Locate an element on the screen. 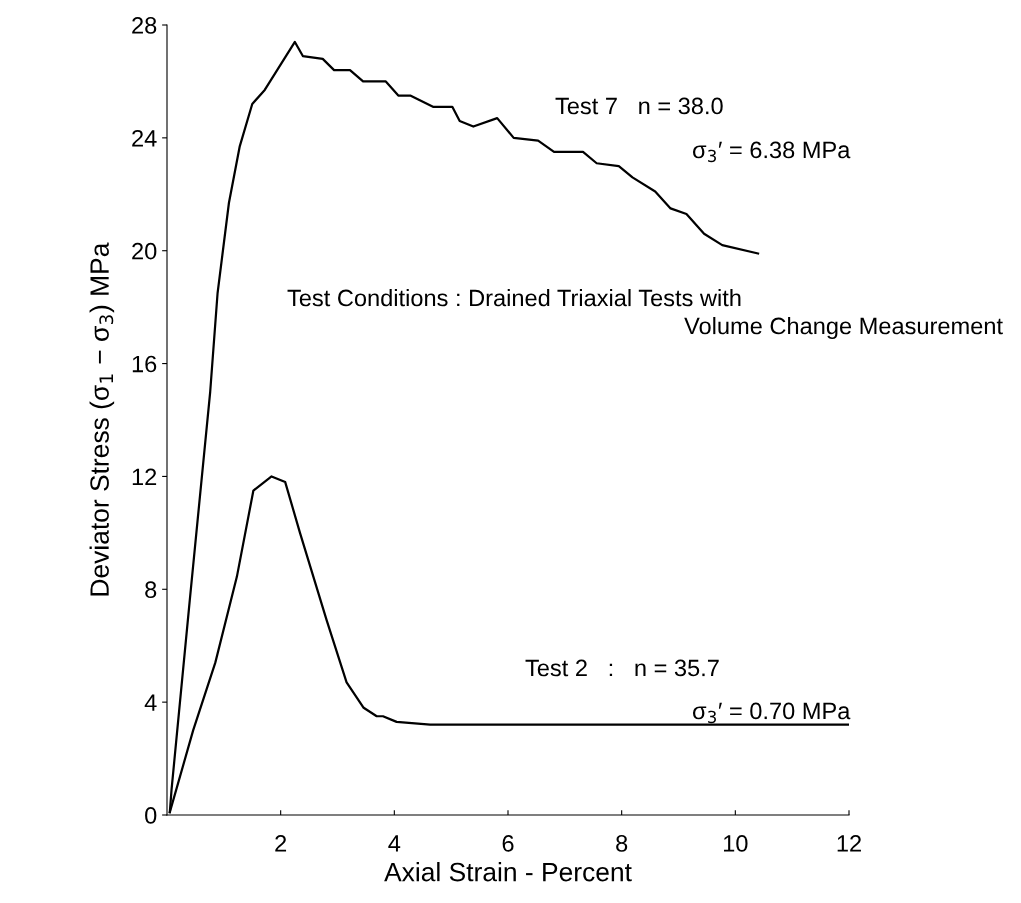  annotation: Test Conditions : Drained Triaxial Tests with is located at coordinates (514, 298).